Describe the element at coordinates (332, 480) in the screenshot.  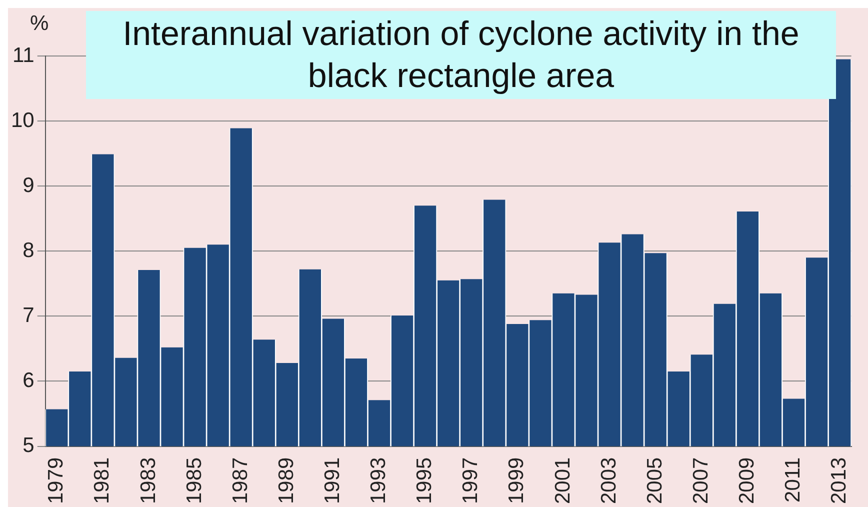
I see `x-tick-label: 1991` at that location.